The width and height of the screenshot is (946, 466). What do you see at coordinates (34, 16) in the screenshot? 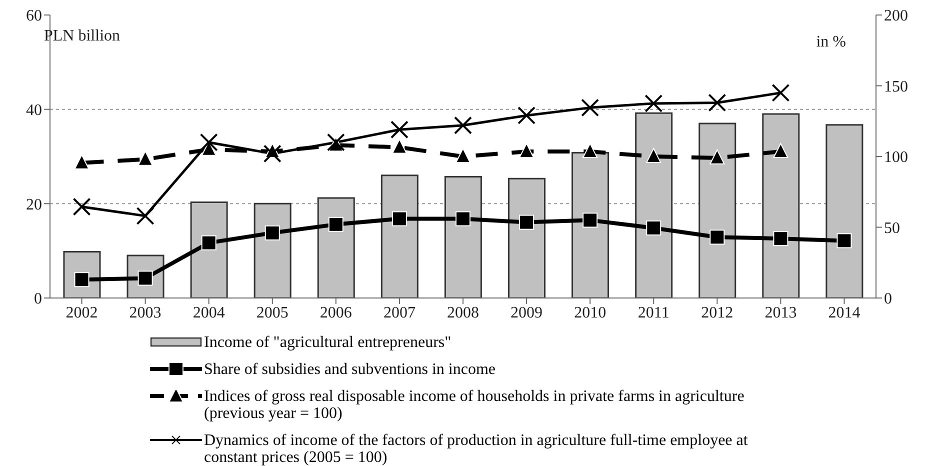
I see `y-tick-label: 60` at bounding box center [34, 16].